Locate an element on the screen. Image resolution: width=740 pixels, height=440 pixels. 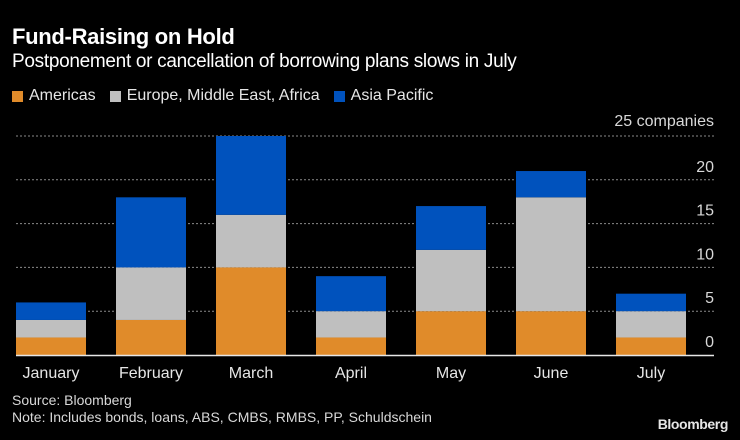
source-note: Source: Bloomberg is located at coordinates (72, 400).